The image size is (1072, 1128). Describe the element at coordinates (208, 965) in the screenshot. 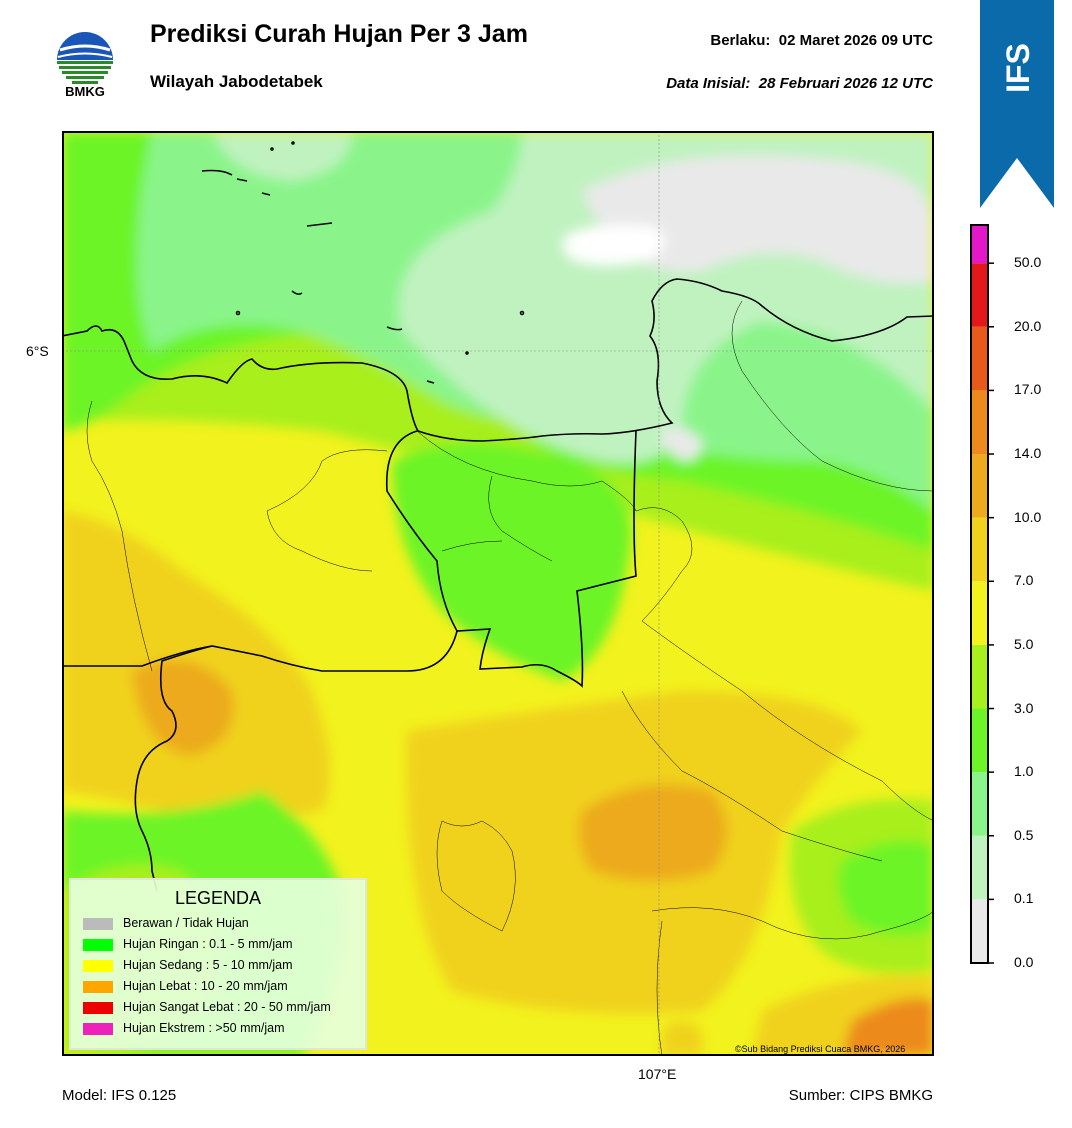

I see `legend-label: Hujan Sedang : 5 - 10 mm/jam` at that location.